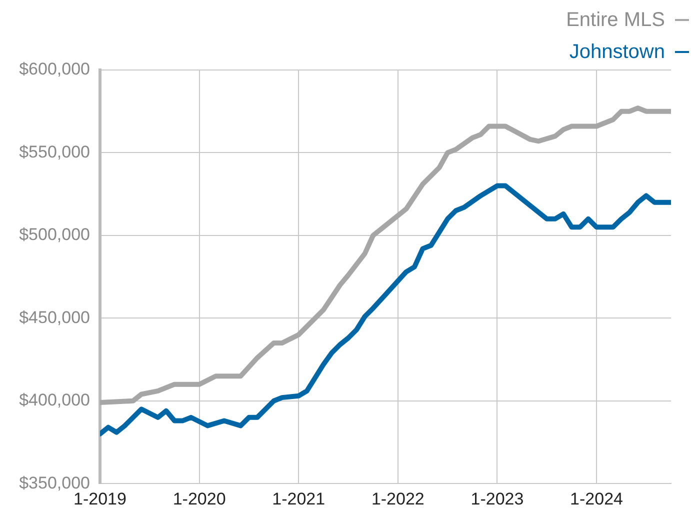  What do you see at coordinates (497, 498) in the screenshot?
I see `x-tick-label: 1-2023` at bounding box center [497, 498].